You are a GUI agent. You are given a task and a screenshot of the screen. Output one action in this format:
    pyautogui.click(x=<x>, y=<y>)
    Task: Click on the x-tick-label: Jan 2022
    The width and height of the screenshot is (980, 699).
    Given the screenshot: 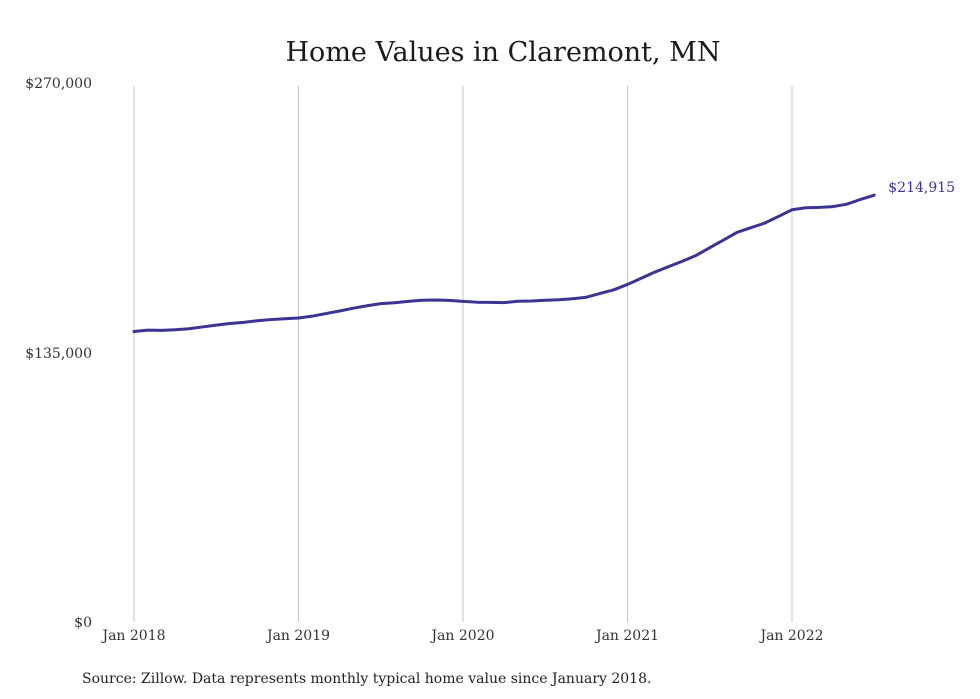 What is the action you would take?
    pyautogui.click(x=790, y=636)
    